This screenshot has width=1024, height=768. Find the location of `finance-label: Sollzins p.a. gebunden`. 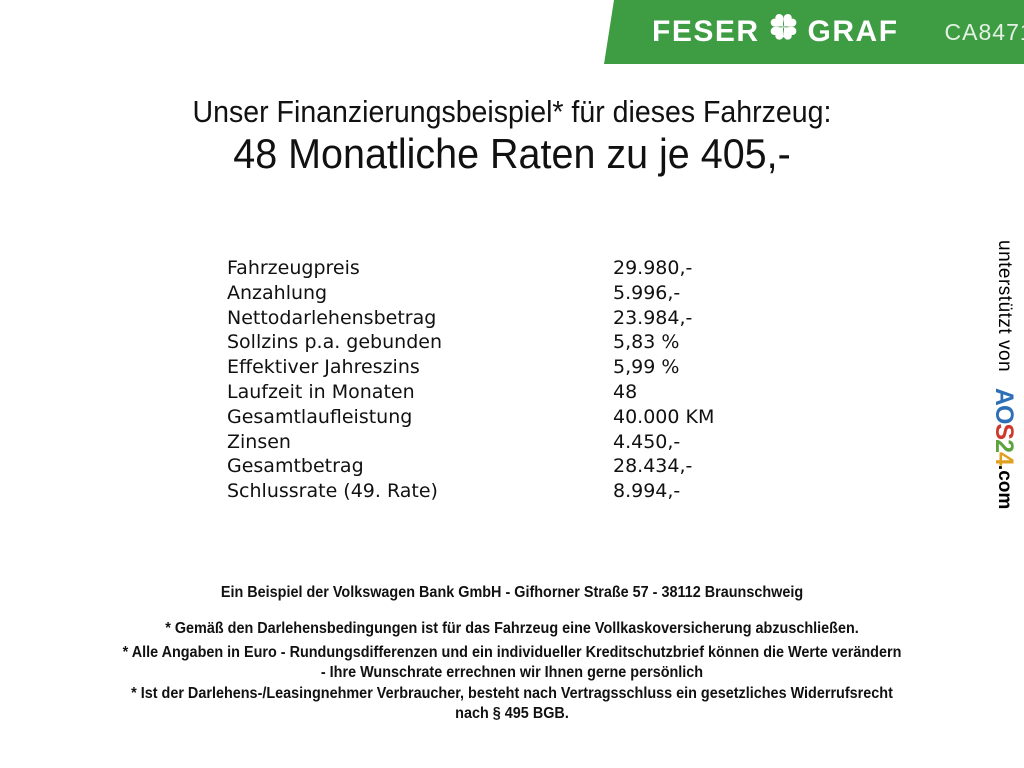

finance-label: Sollzins p.a. gebunden is located at coordinates (334, 342).